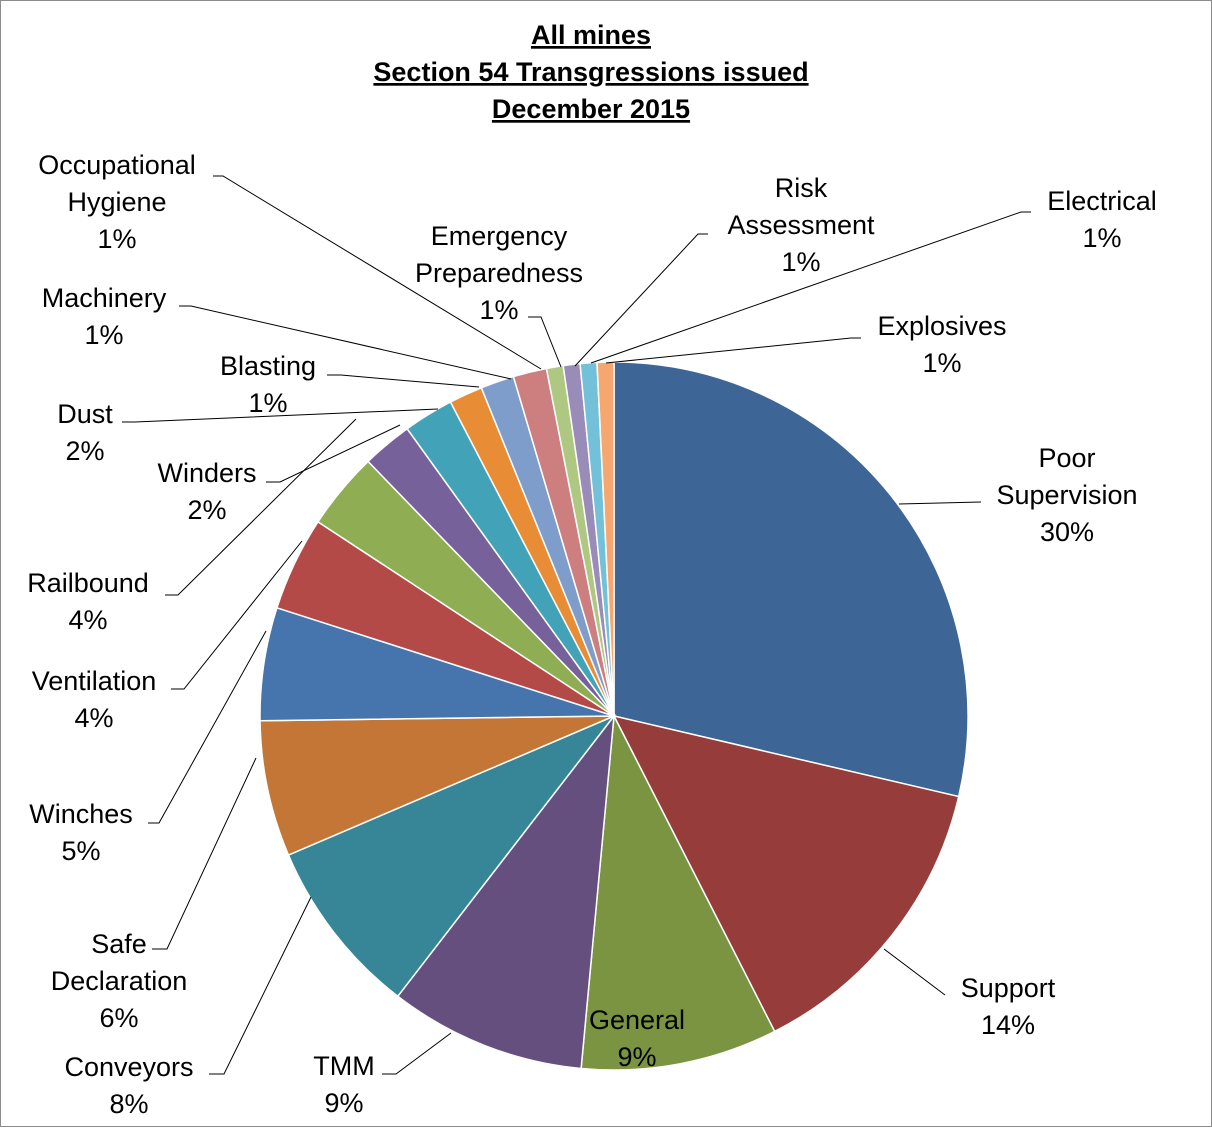 This screenshot has width=1212, height=1128. I want to click on leader-line-winders, so click(333, 453).